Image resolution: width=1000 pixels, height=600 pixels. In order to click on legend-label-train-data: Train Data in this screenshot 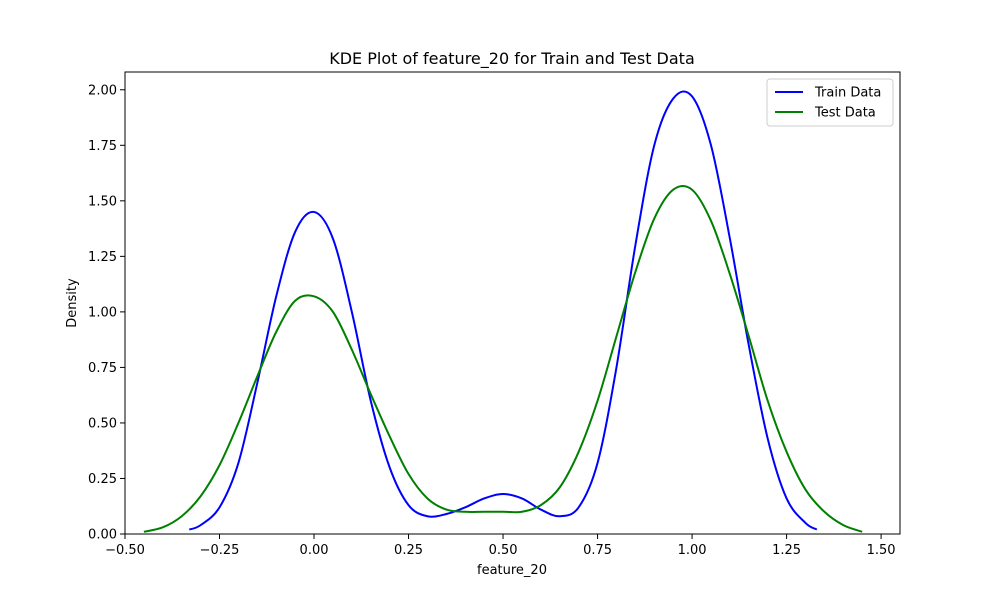, I will do `click(847, 93)`.